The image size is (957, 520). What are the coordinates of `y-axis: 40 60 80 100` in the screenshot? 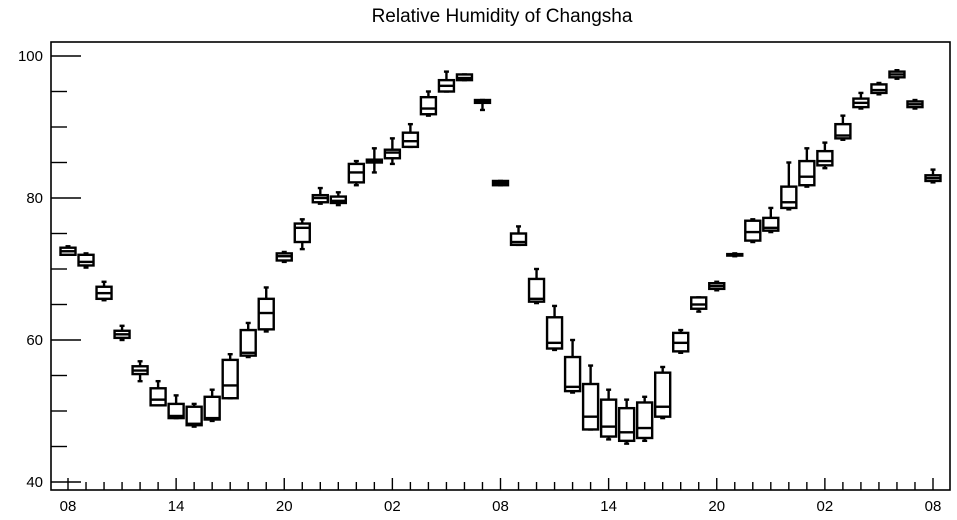 It's located at (49, 269).